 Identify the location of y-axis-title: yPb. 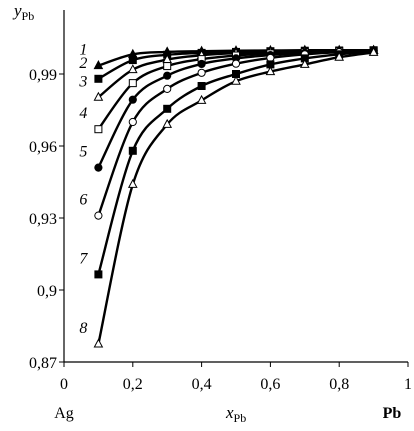
(23, 12).